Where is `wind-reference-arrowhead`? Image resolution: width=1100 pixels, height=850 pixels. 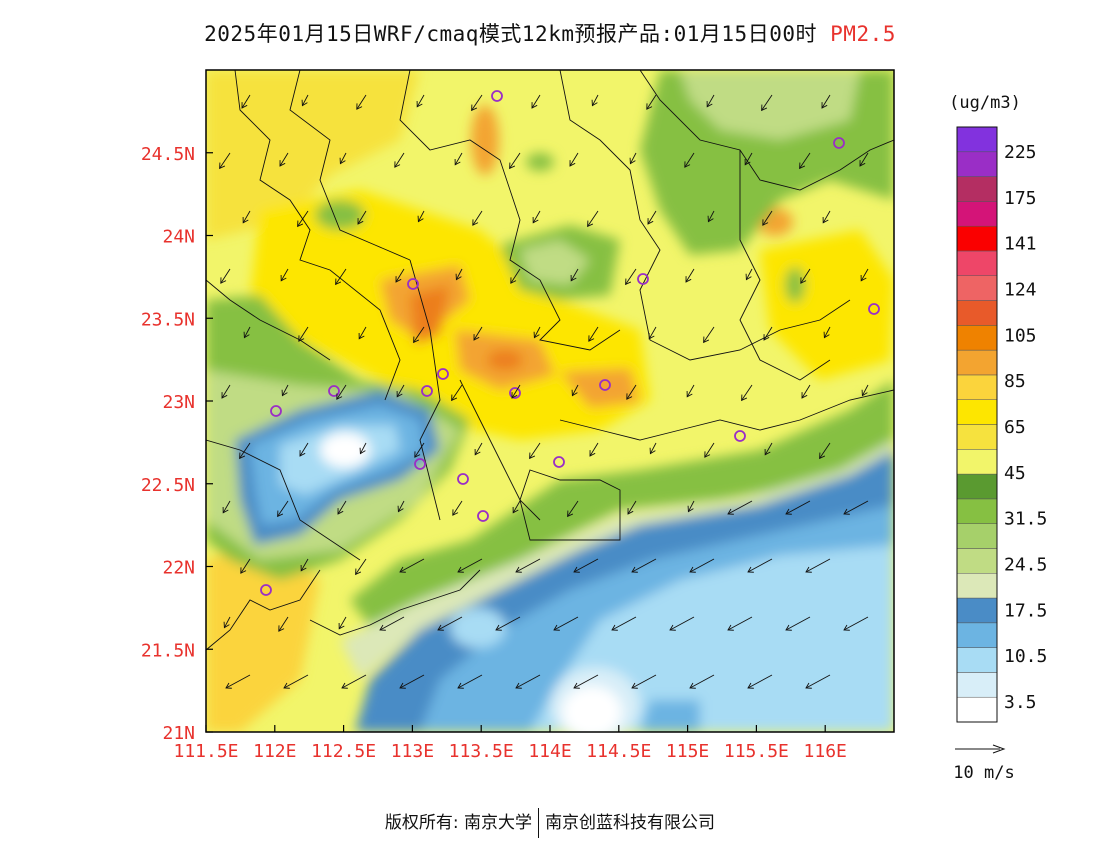
wind-reference-arrowhead is located at coordinates (999, 749).